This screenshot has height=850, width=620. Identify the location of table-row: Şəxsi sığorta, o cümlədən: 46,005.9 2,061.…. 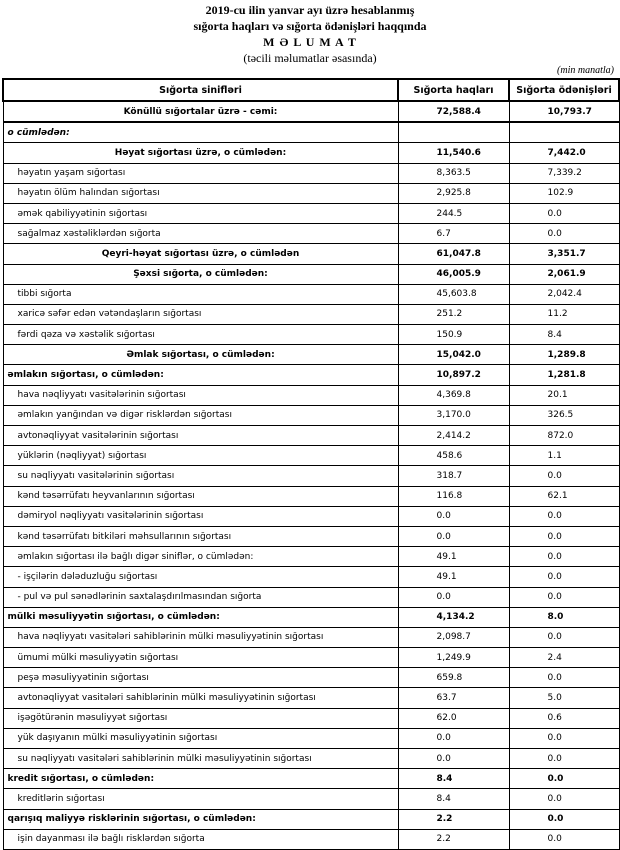
(311, 274).